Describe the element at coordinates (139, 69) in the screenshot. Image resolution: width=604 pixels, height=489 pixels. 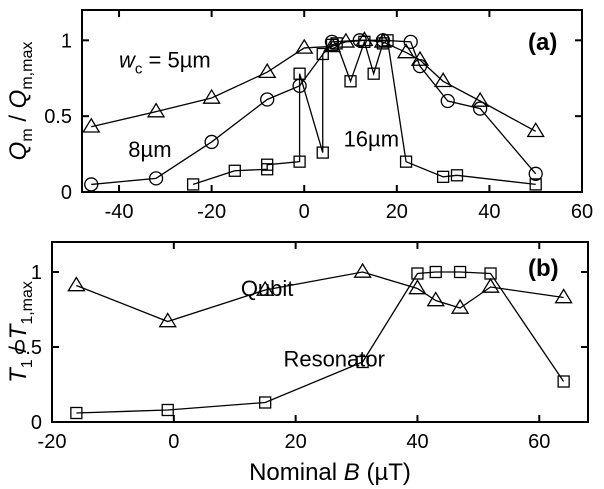
I see `annotation-sub: c` at that location.